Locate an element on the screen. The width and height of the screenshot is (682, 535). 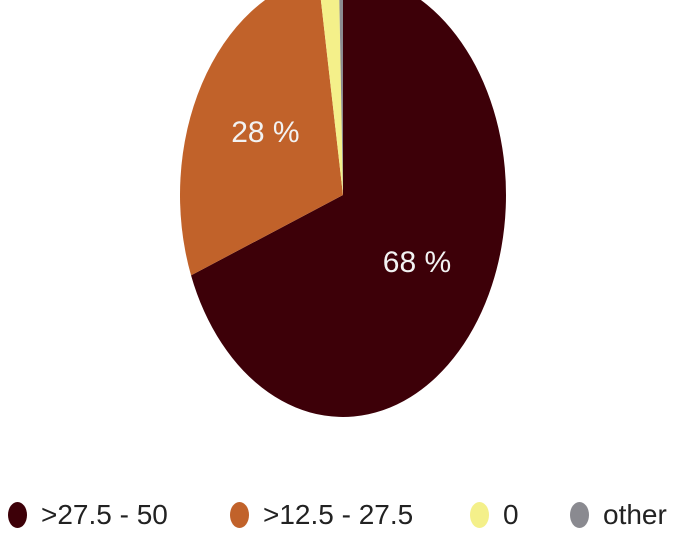
legend: >27.5 - 50 >12.5 - 27.5 0 other is located at coordinates (341, 515).